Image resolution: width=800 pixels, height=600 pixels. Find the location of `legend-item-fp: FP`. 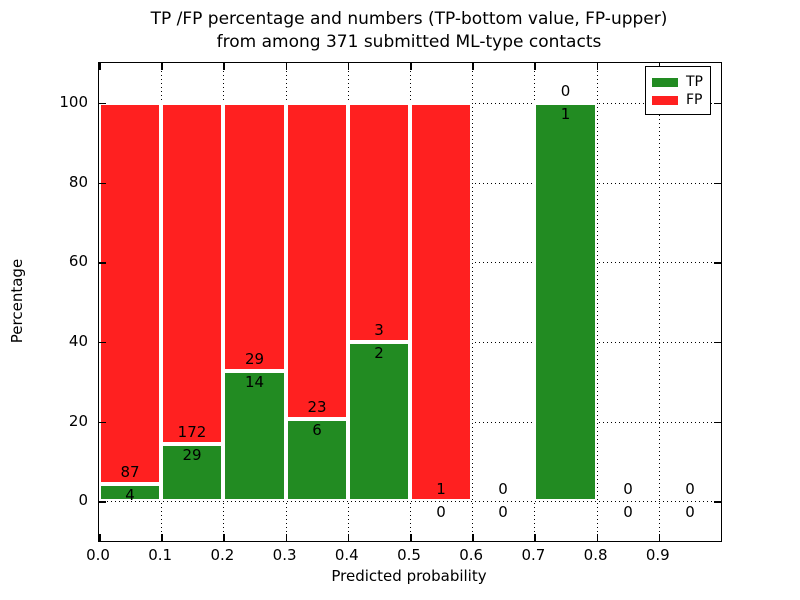

legend-item-fp: FP is located at coordinates (678, 100).